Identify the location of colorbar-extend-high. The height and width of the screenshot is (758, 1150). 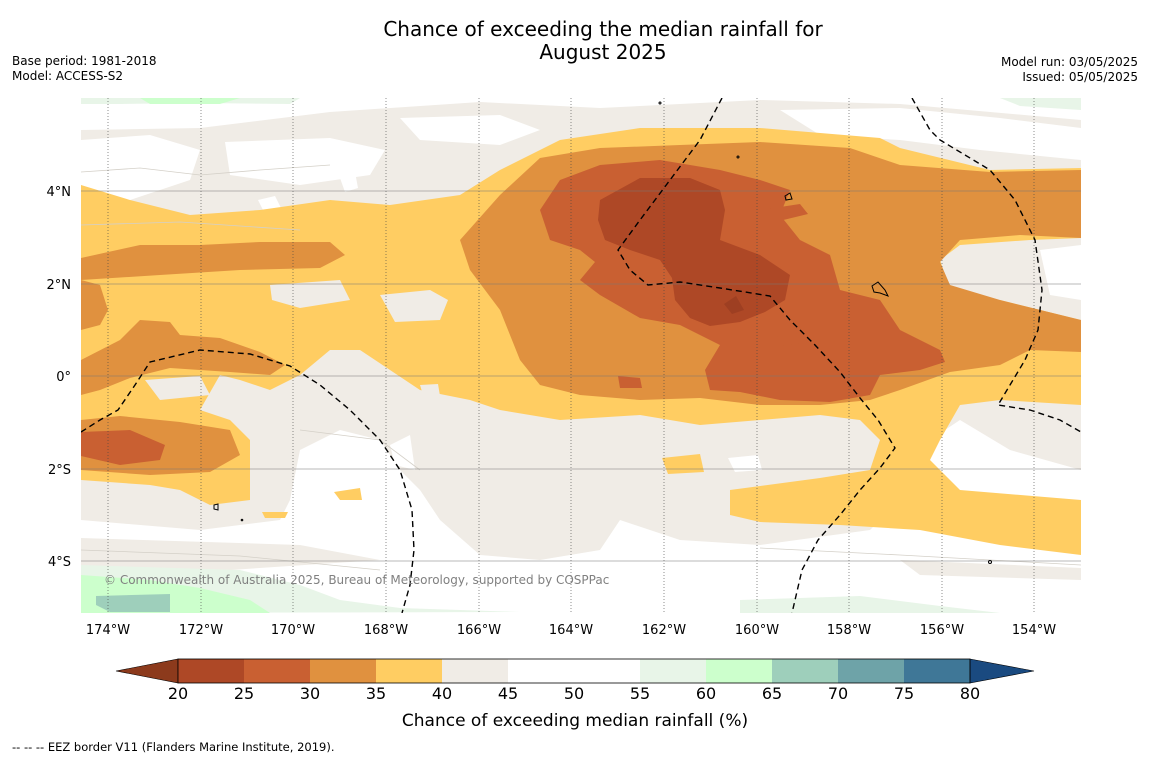
(1002, 671).